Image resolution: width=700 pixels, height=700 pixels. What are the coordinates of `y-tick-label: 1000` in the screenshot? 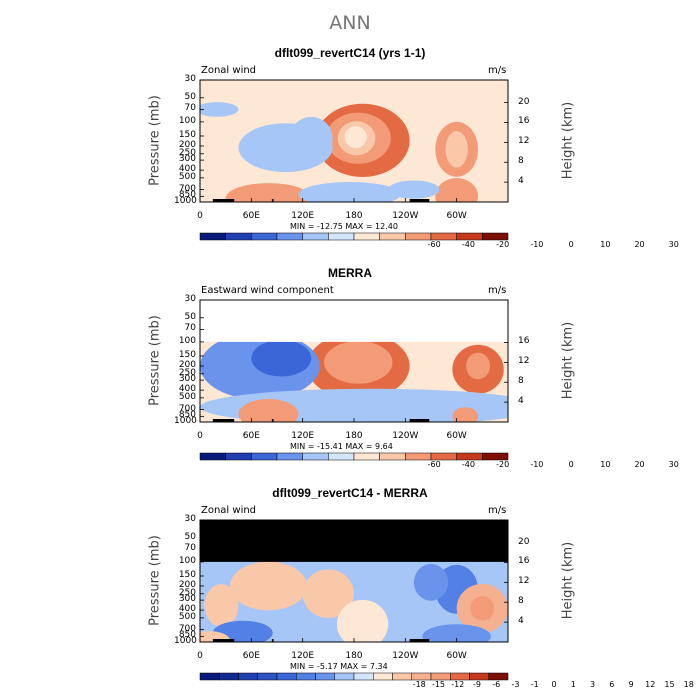 It's located at (185, 421).